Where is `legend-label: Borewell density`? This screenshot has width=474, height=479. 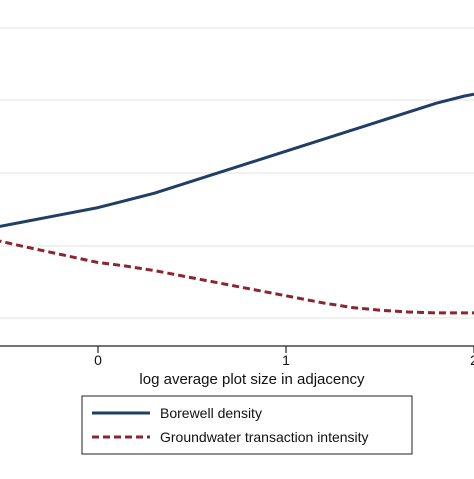 legend-label: Borewell density is located at coordinates (211, 413).